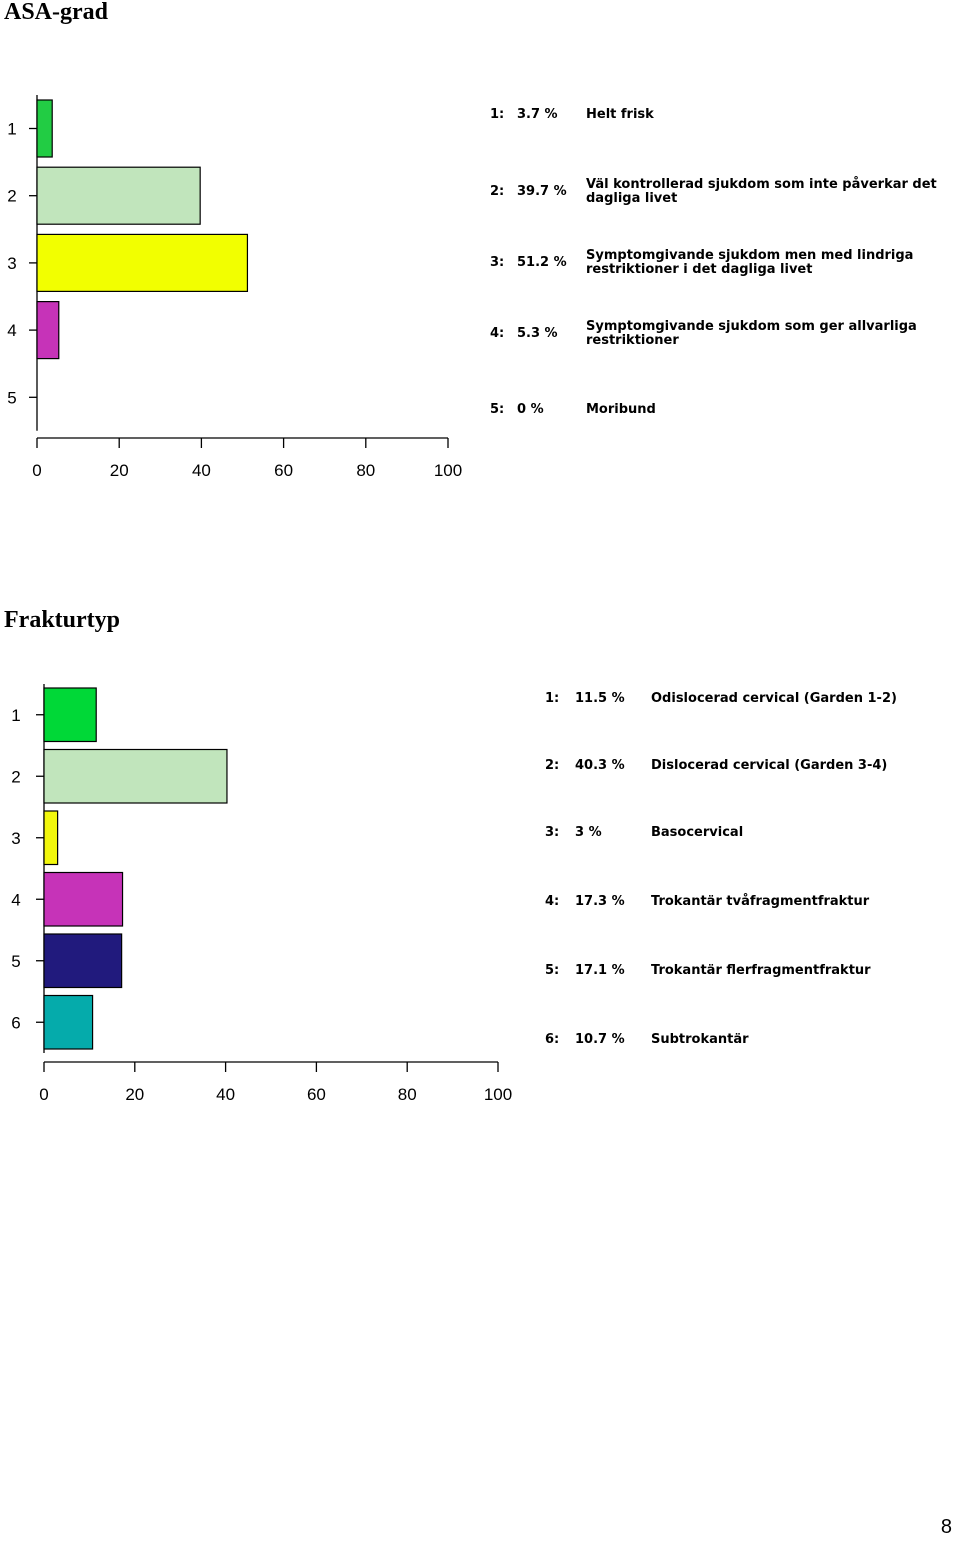 The height and width of the screenshot is (1543, 960). I want to click on legend-description: Basocervical, so click(697, 832).